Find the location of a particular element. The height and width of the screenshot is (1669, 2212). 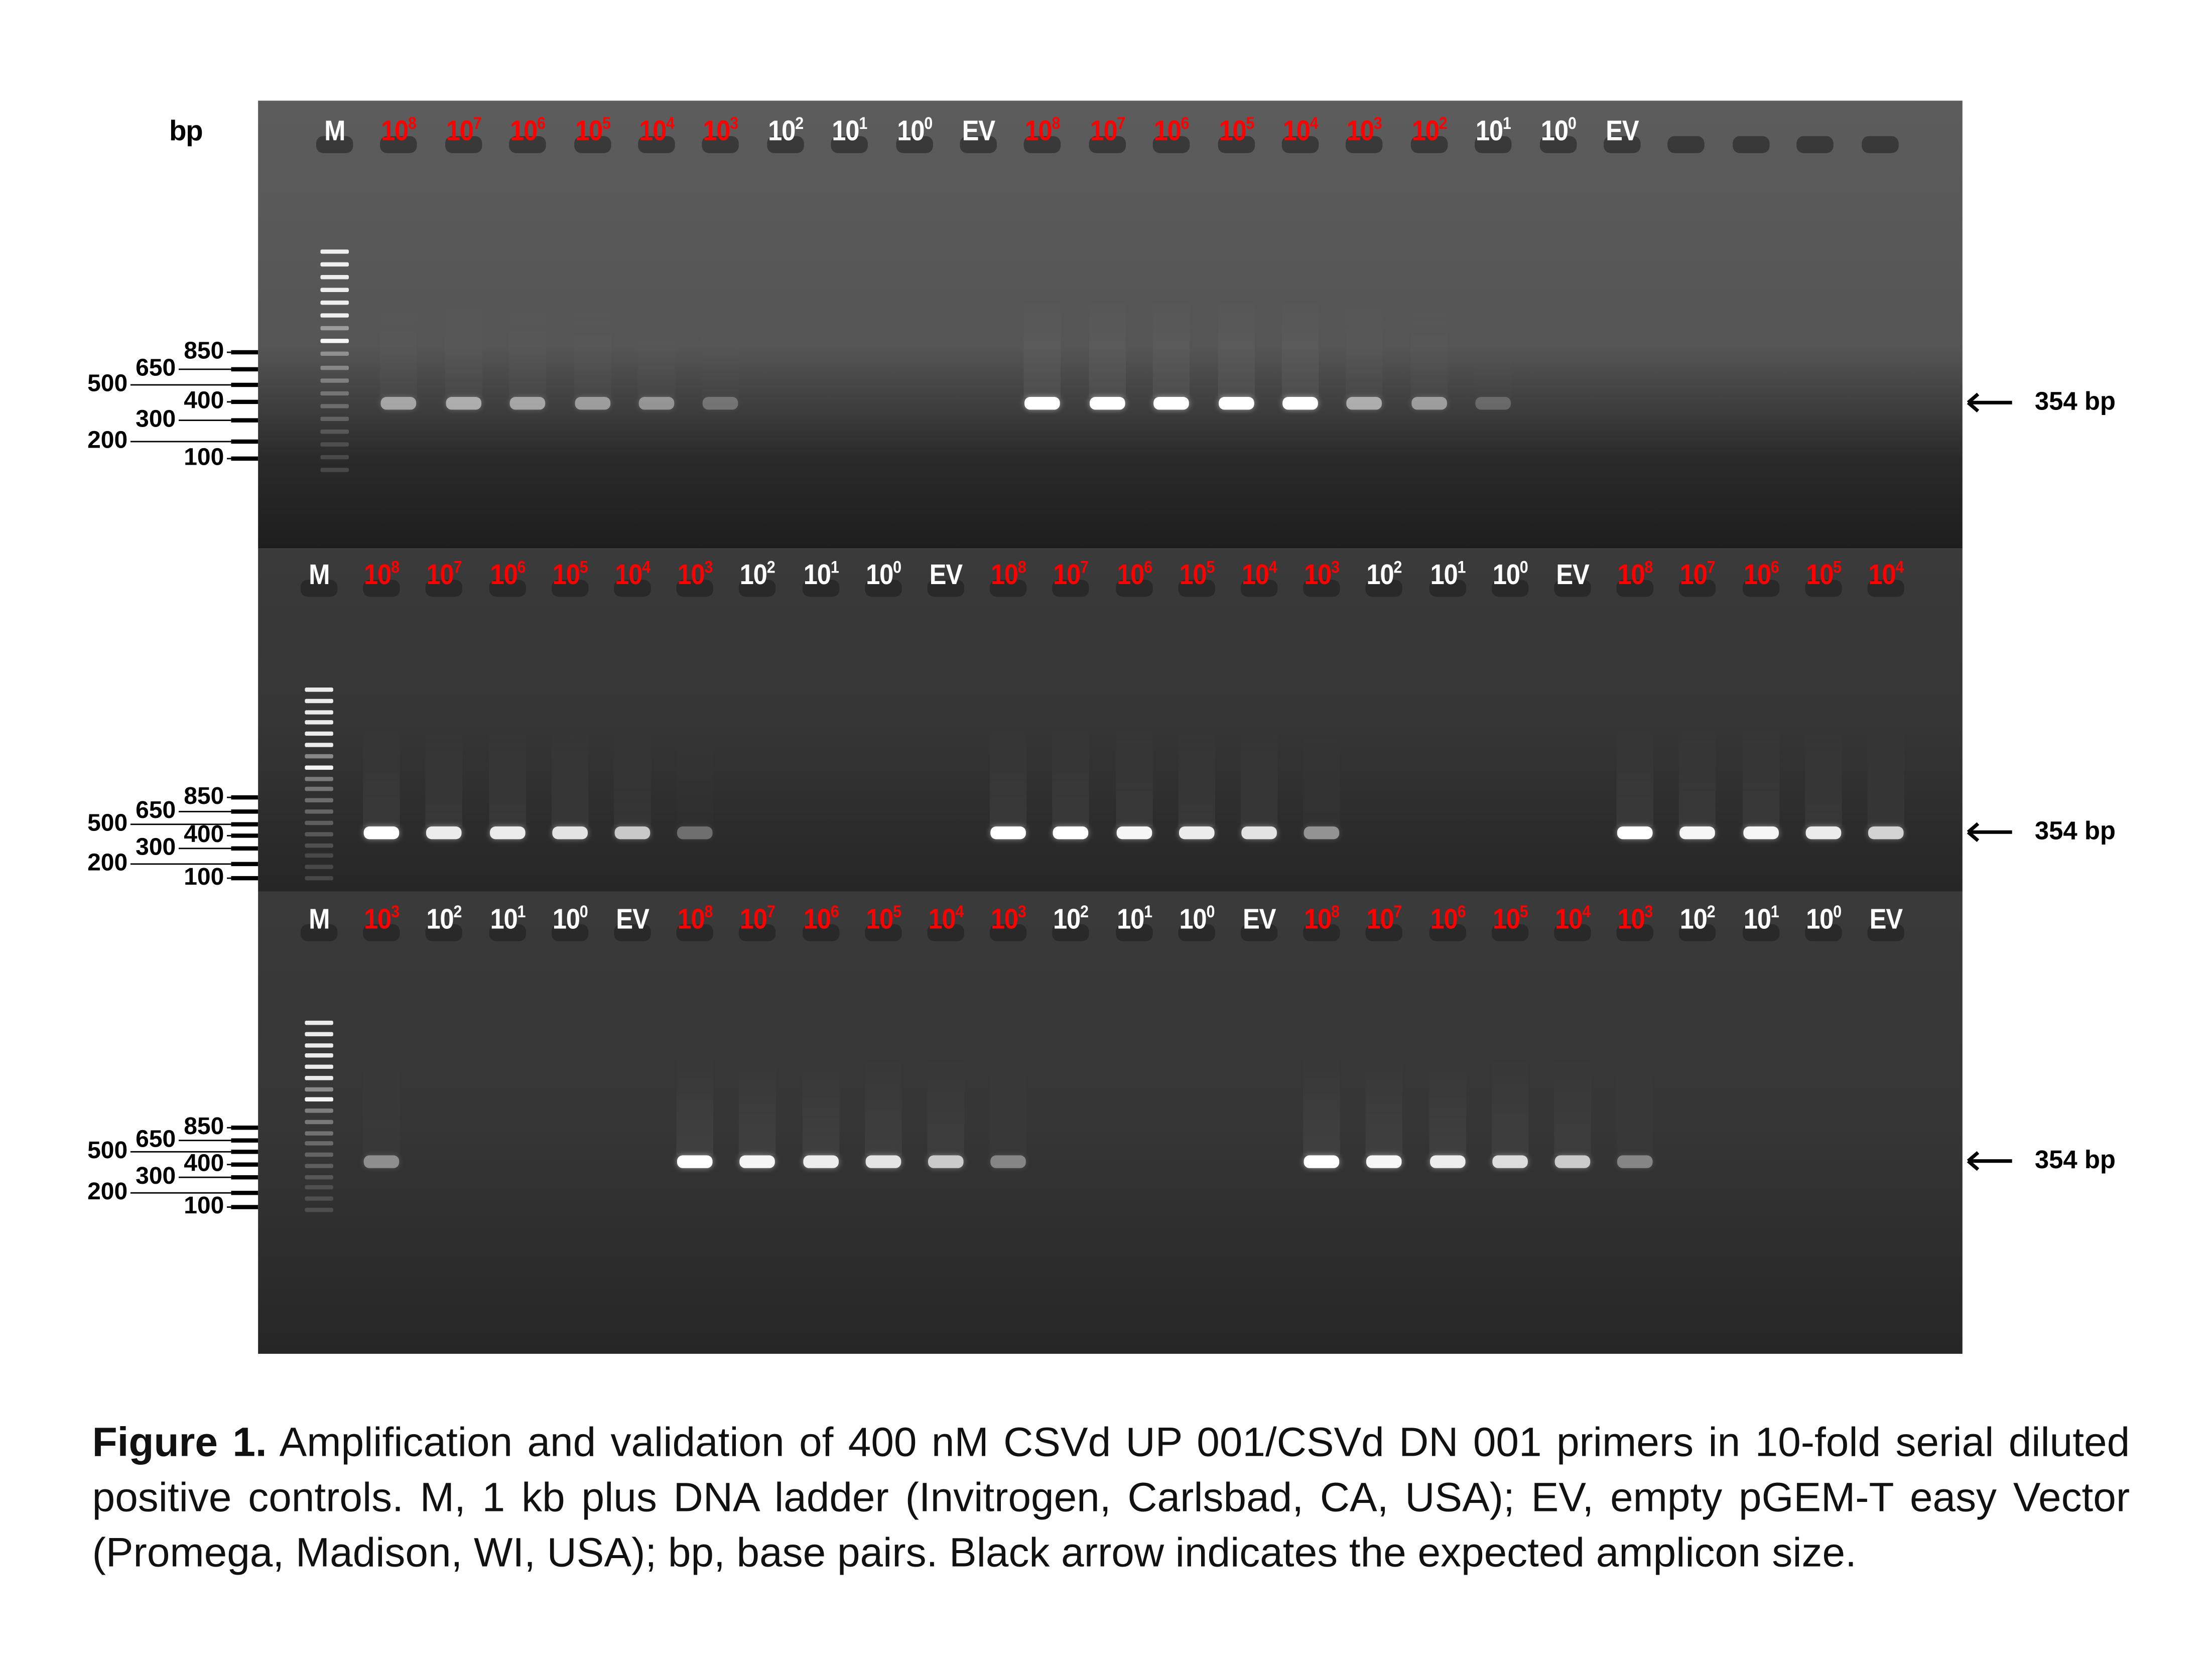

lane-label: 103 is located at coordinates (382, 919).